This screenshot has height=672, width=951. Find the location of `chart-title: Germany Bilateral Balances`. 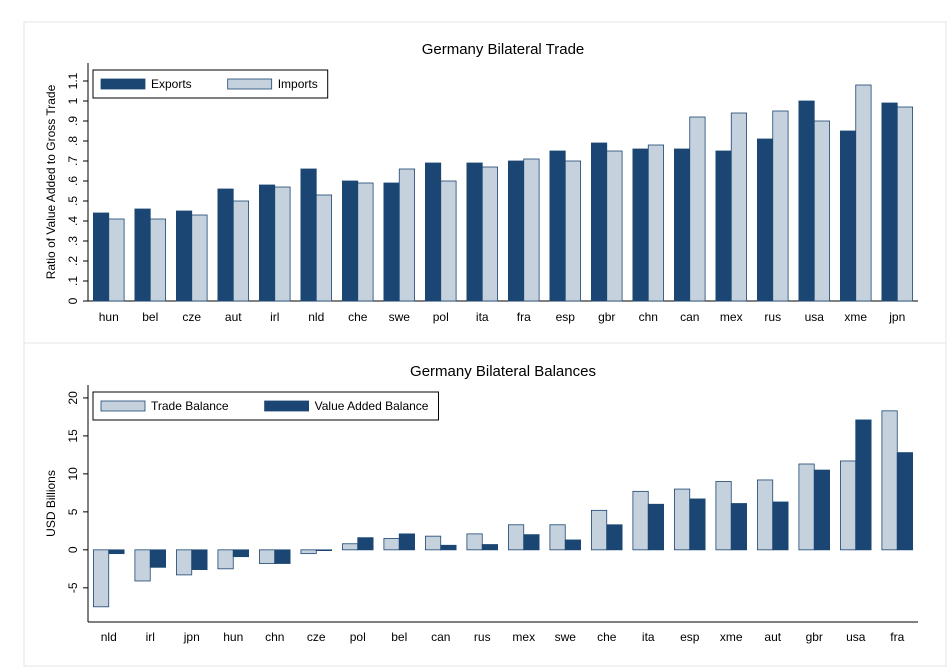

chart-title: Germany Bilateral Balances is located at coordinates (503, 371).